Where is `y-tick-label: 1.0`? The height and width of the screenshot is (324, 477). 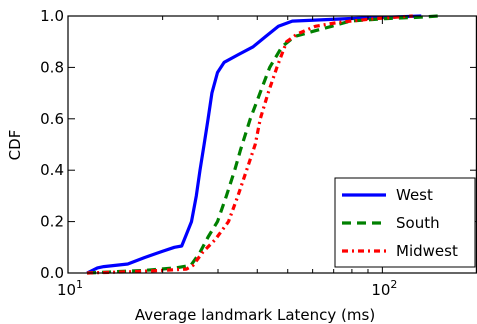
y-tick-label: 1.0 is located at coordinates (52, 16).